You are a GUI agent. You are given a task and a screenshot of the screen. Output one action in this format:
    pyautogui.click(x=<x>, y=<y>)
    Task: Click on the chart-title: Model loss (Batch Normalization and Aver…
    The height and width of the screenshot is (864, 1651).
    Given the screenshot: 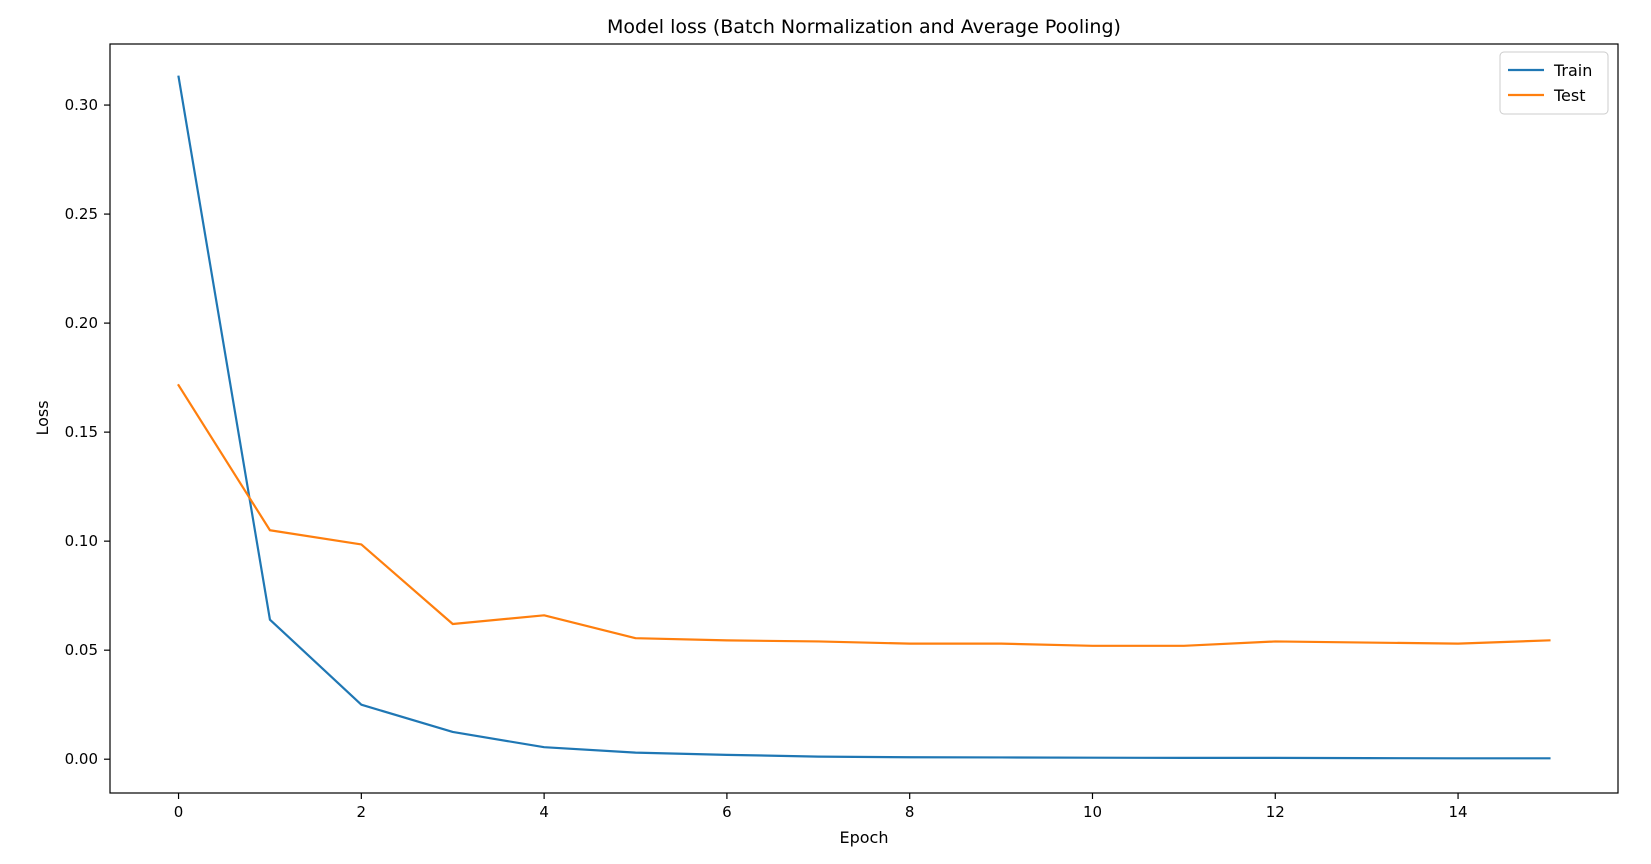 What is the action you would take?
    pyautogui.click(x=864, y=27)
    